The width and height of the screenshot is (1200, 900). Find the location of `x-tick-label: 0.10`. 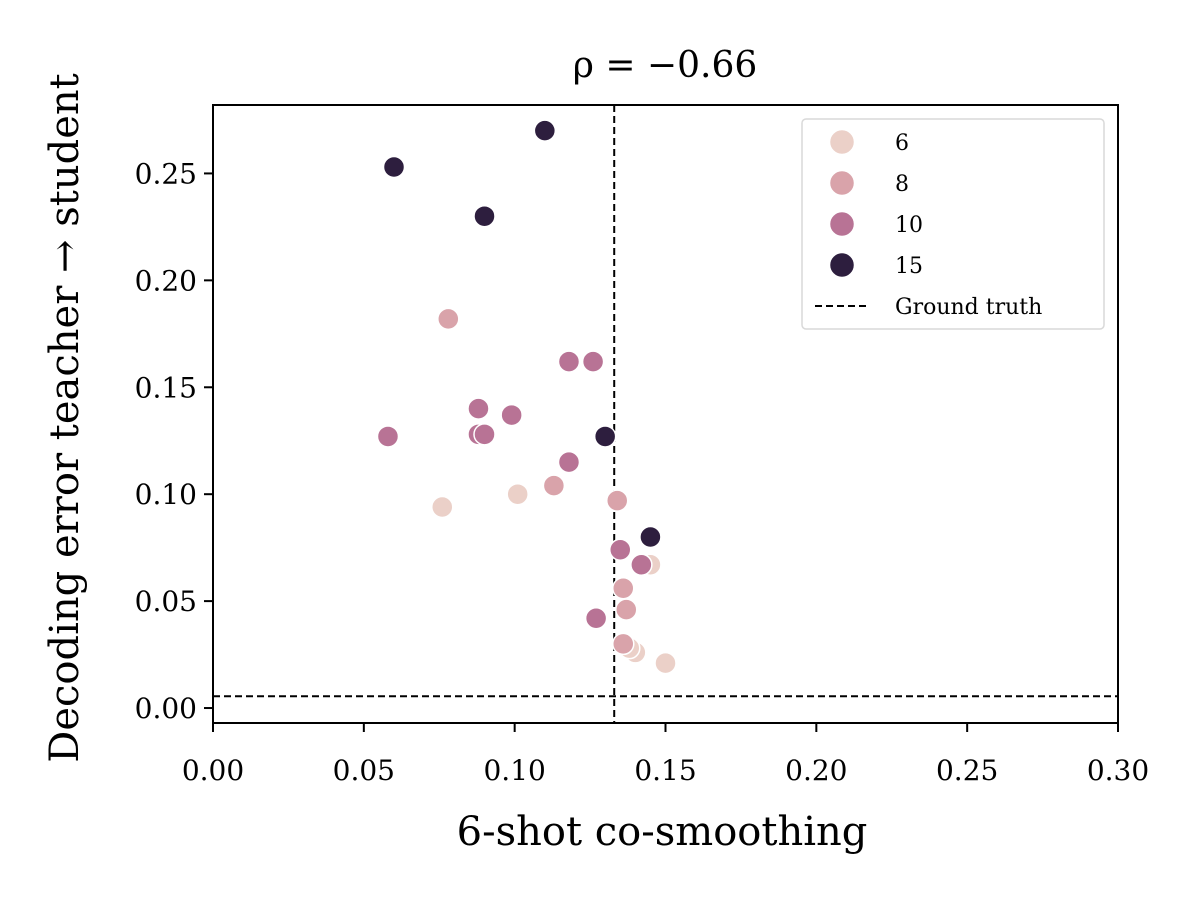

x-tick-label: 0.10 is located at coordinates (514, 770).